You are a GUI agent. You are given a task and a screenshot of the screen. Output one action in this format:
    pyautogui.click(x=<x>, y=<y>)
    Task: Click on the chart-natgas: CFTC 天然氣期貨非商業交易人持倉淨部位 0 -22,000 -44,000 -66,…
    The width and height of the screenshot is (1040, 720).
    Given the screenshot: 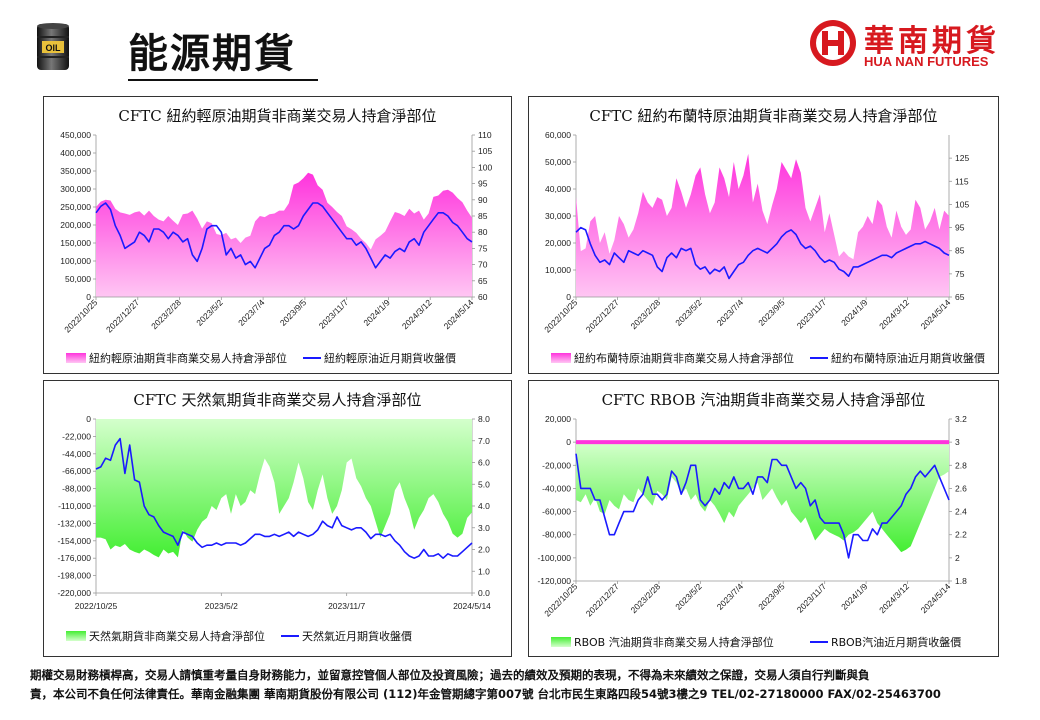 What is the action you would take?
    pyautogui.click(x=274, y=517)
    